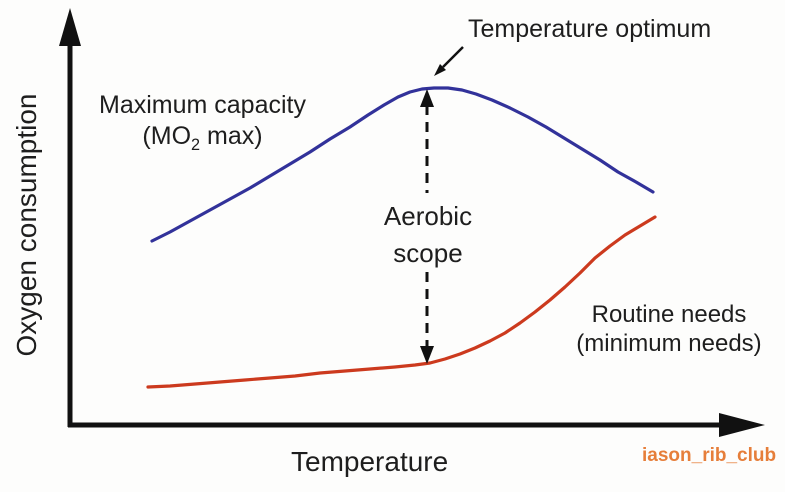 The height and width of the screenshot is (492, 785). I want to click on annotation-aerobic-scope-line2: scope, so click(428, 253).